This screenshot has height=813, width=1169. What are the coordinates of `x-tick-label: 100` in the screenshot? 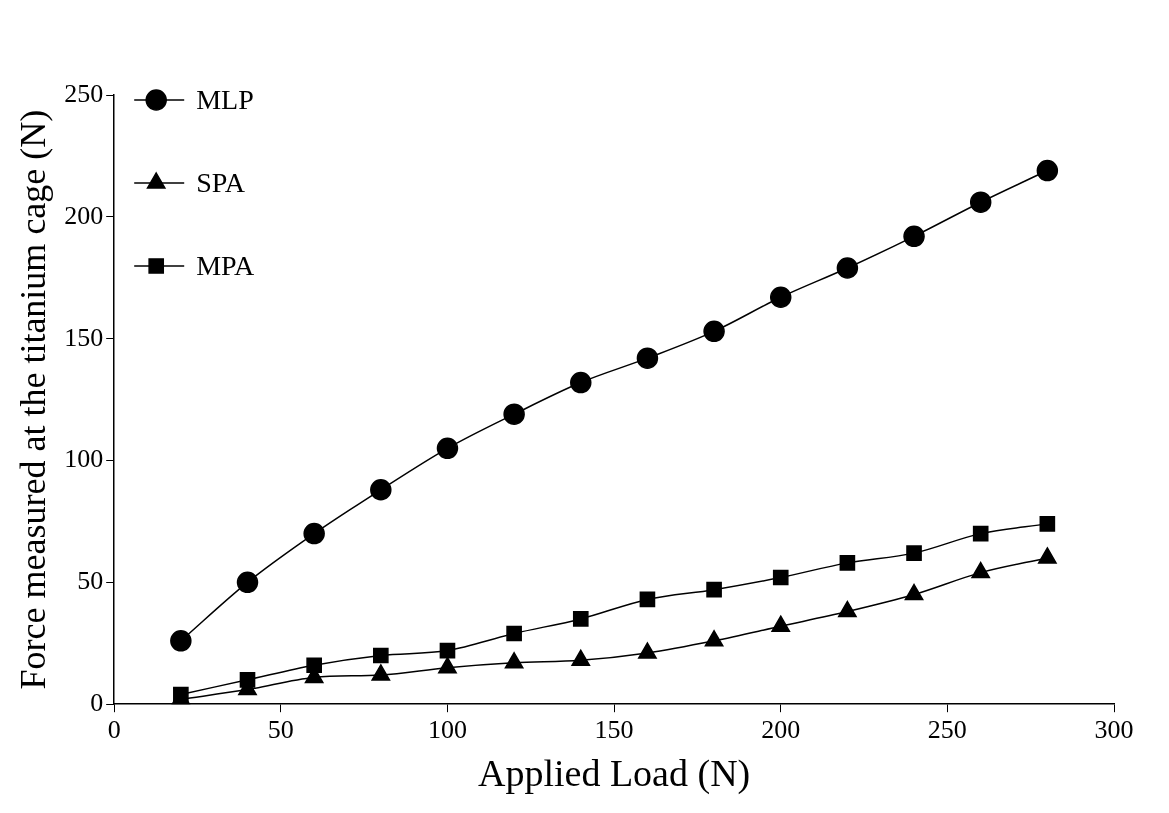 It's located at (447, 729).